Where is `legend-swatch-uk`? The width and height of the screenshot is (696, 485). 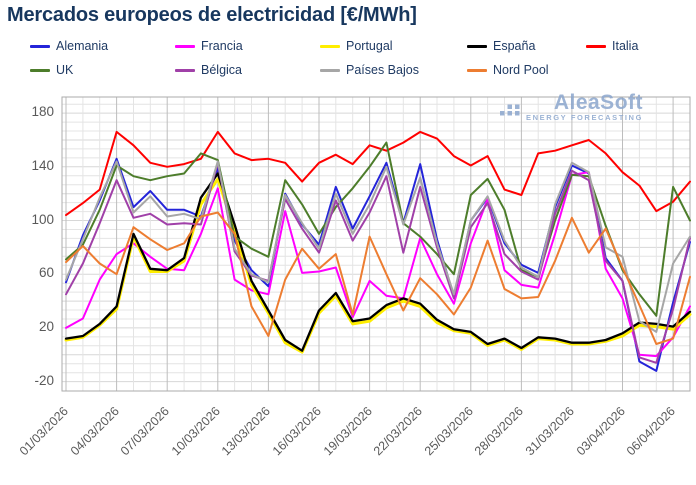 legend-swatch-uk is located at coordinates (40, 70).